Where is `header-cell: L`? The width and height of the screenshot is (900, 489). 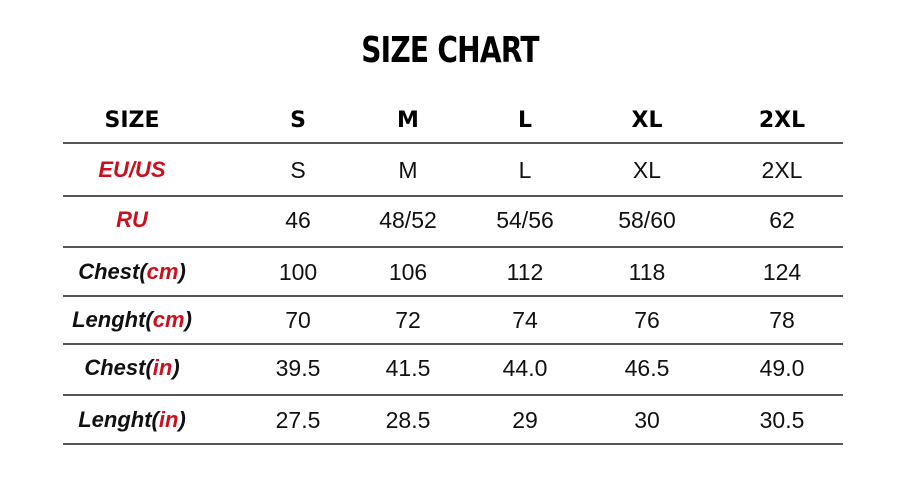 header-cell: L is located at coordinates (525, 120).